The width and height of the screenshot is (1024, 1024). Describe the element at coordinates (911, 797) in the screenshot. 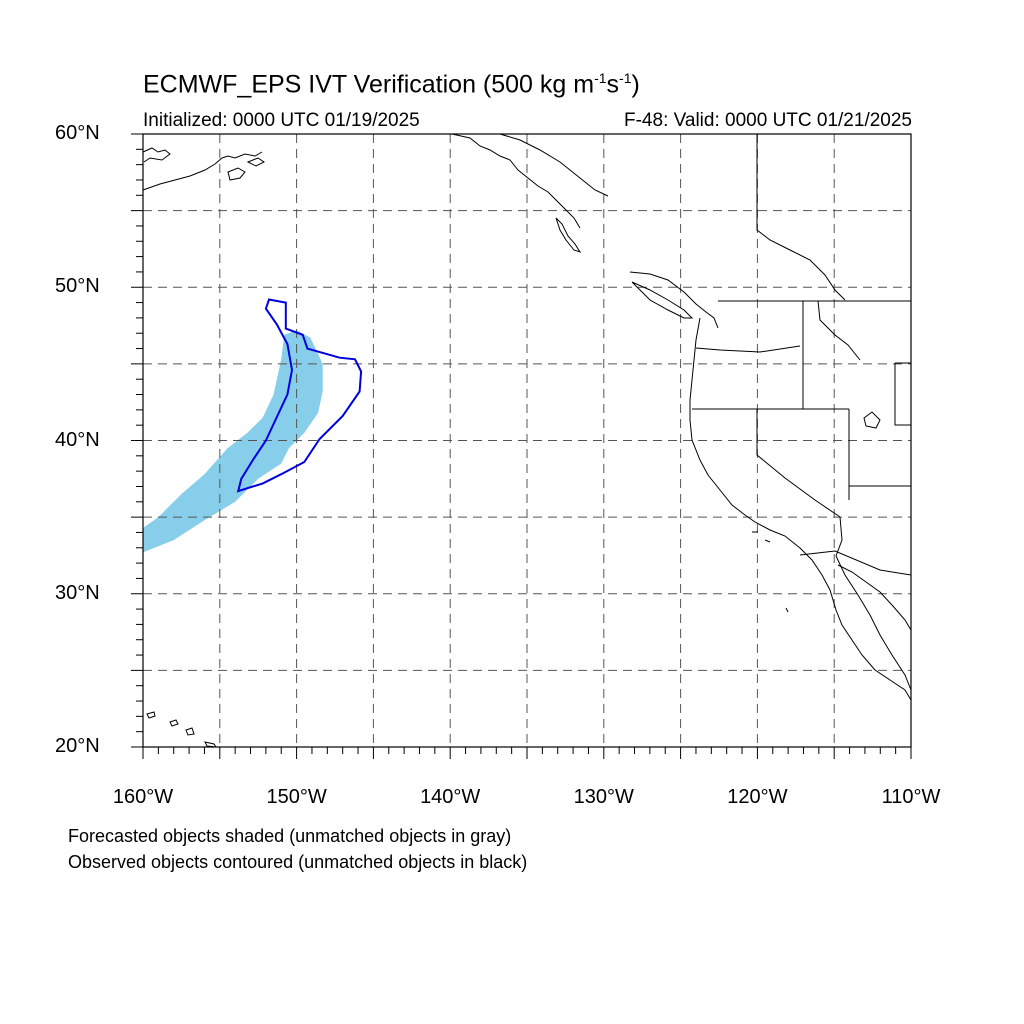

I see `lon-tick-label: 110°W` at that location.